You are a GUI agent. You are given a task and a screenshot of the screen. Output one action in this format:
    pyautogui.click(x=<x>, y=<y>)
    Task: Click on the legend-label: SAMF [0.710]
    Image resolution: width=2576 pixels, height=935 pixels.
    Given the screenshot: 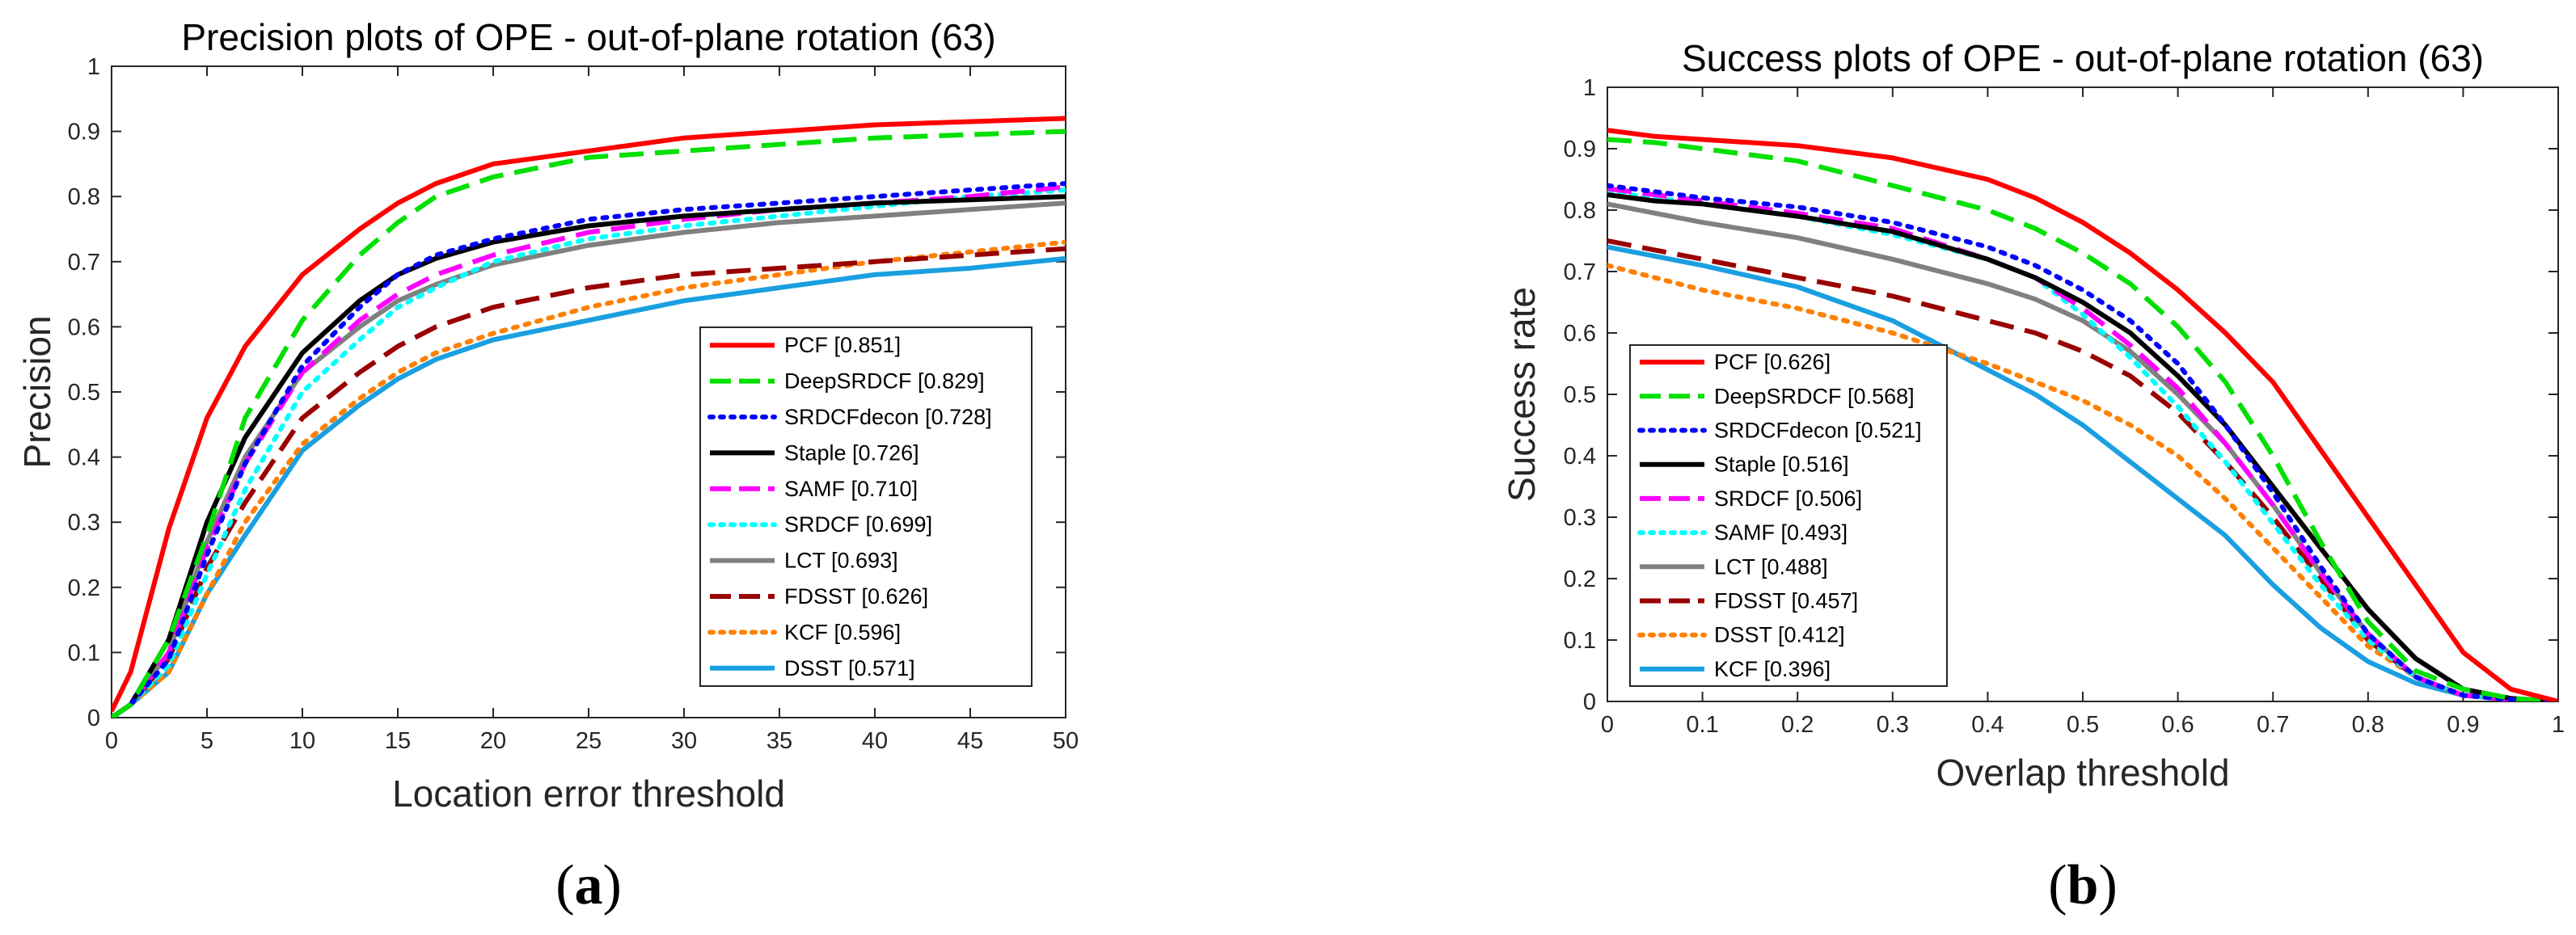 What is the action you would take?
    pyautogui.click(x=851, y=489)
    